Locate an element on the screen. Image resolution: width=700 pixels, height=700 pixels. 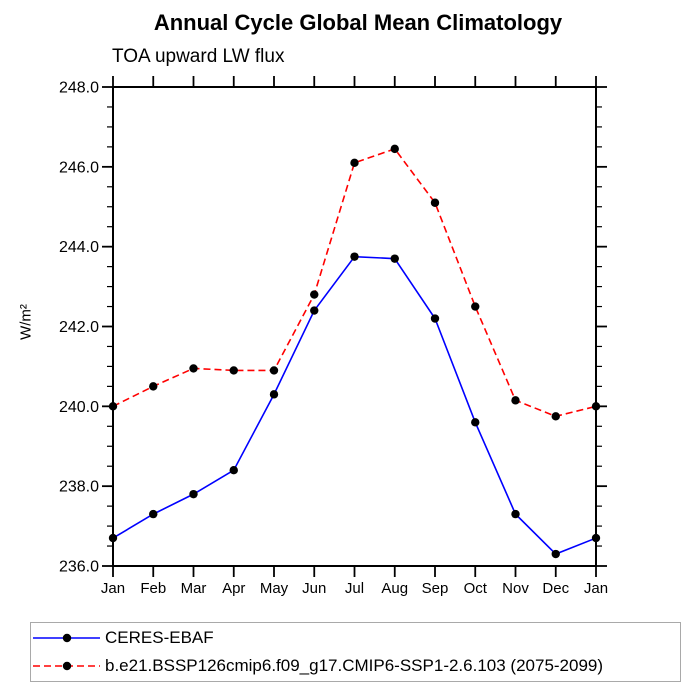
x-tick-label: Nov is located at coordinates (515, 588).